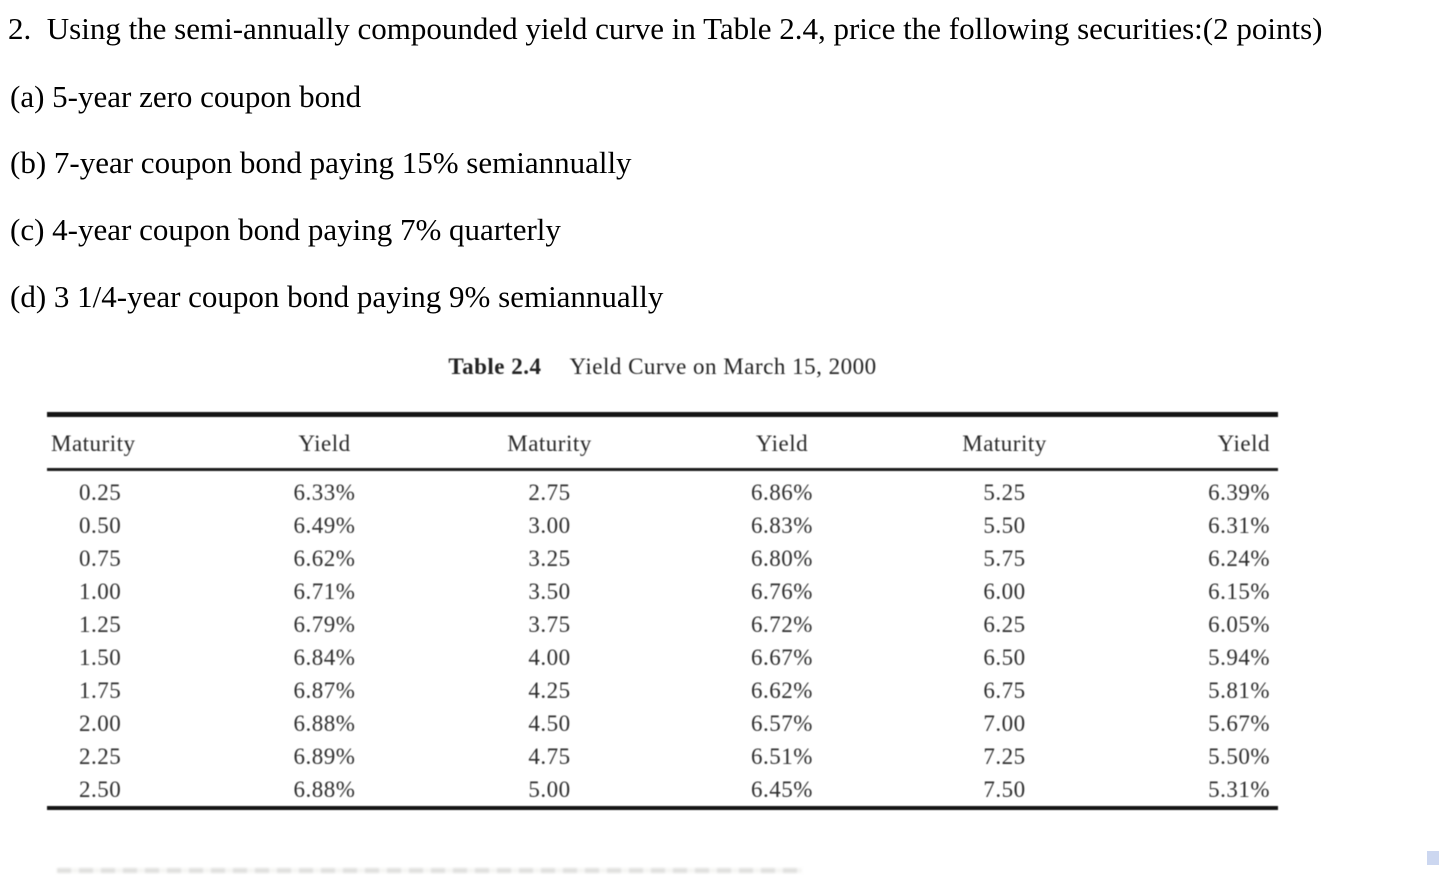 The image size is (1442, 876). Describe the element at coordinates (662, 558) in the screenshot. I see `table-row: 0.75 6.62% 3.25 6.80% 5.75 6.24%` at that location.